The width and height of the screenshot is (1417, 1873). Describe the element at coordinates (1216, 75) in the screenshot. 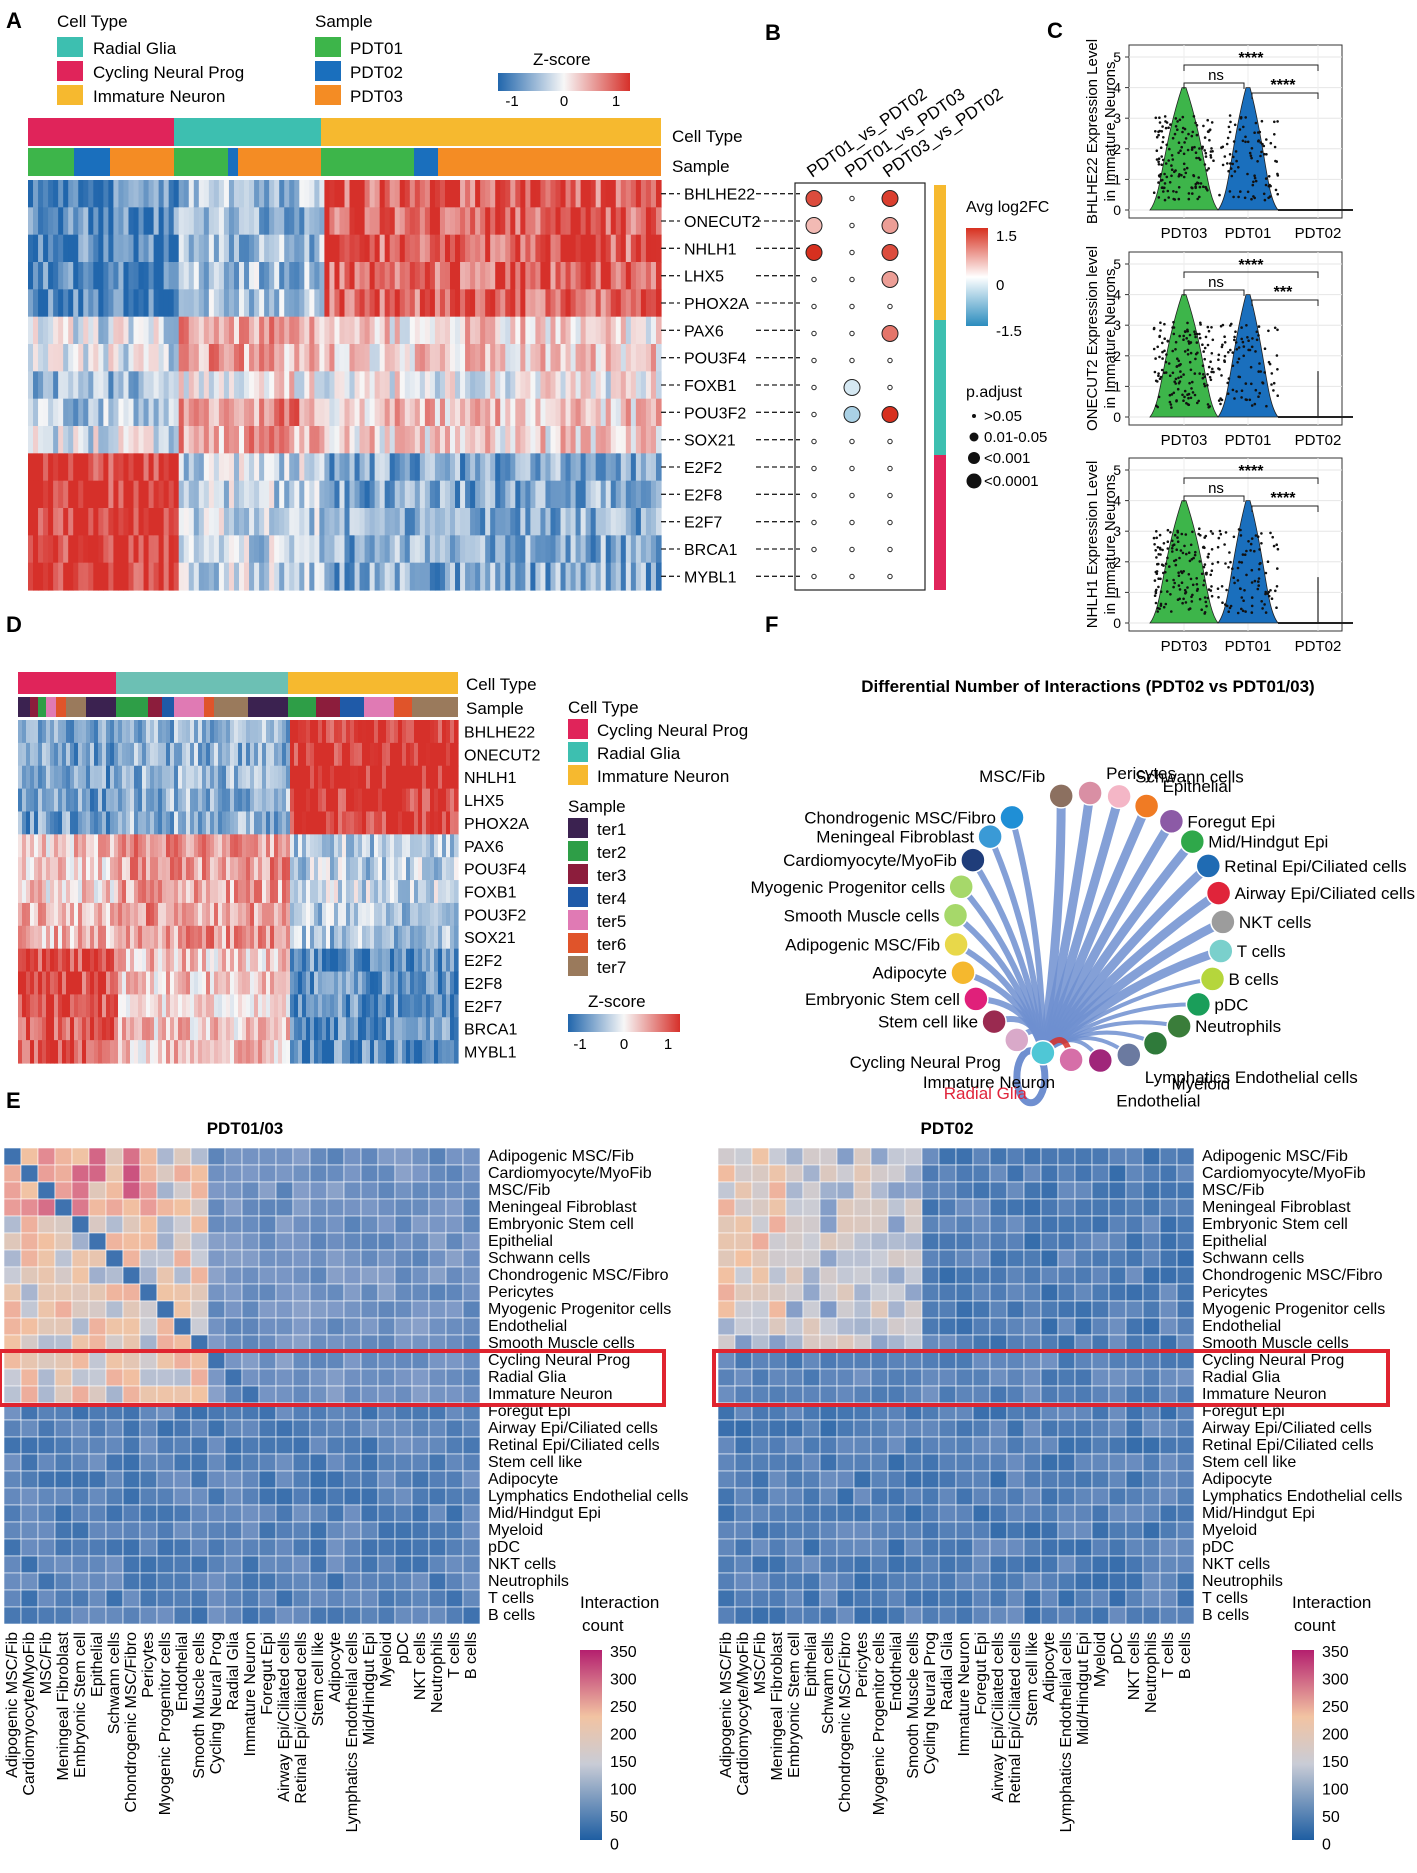

I see `sig-label: ns` at that location.